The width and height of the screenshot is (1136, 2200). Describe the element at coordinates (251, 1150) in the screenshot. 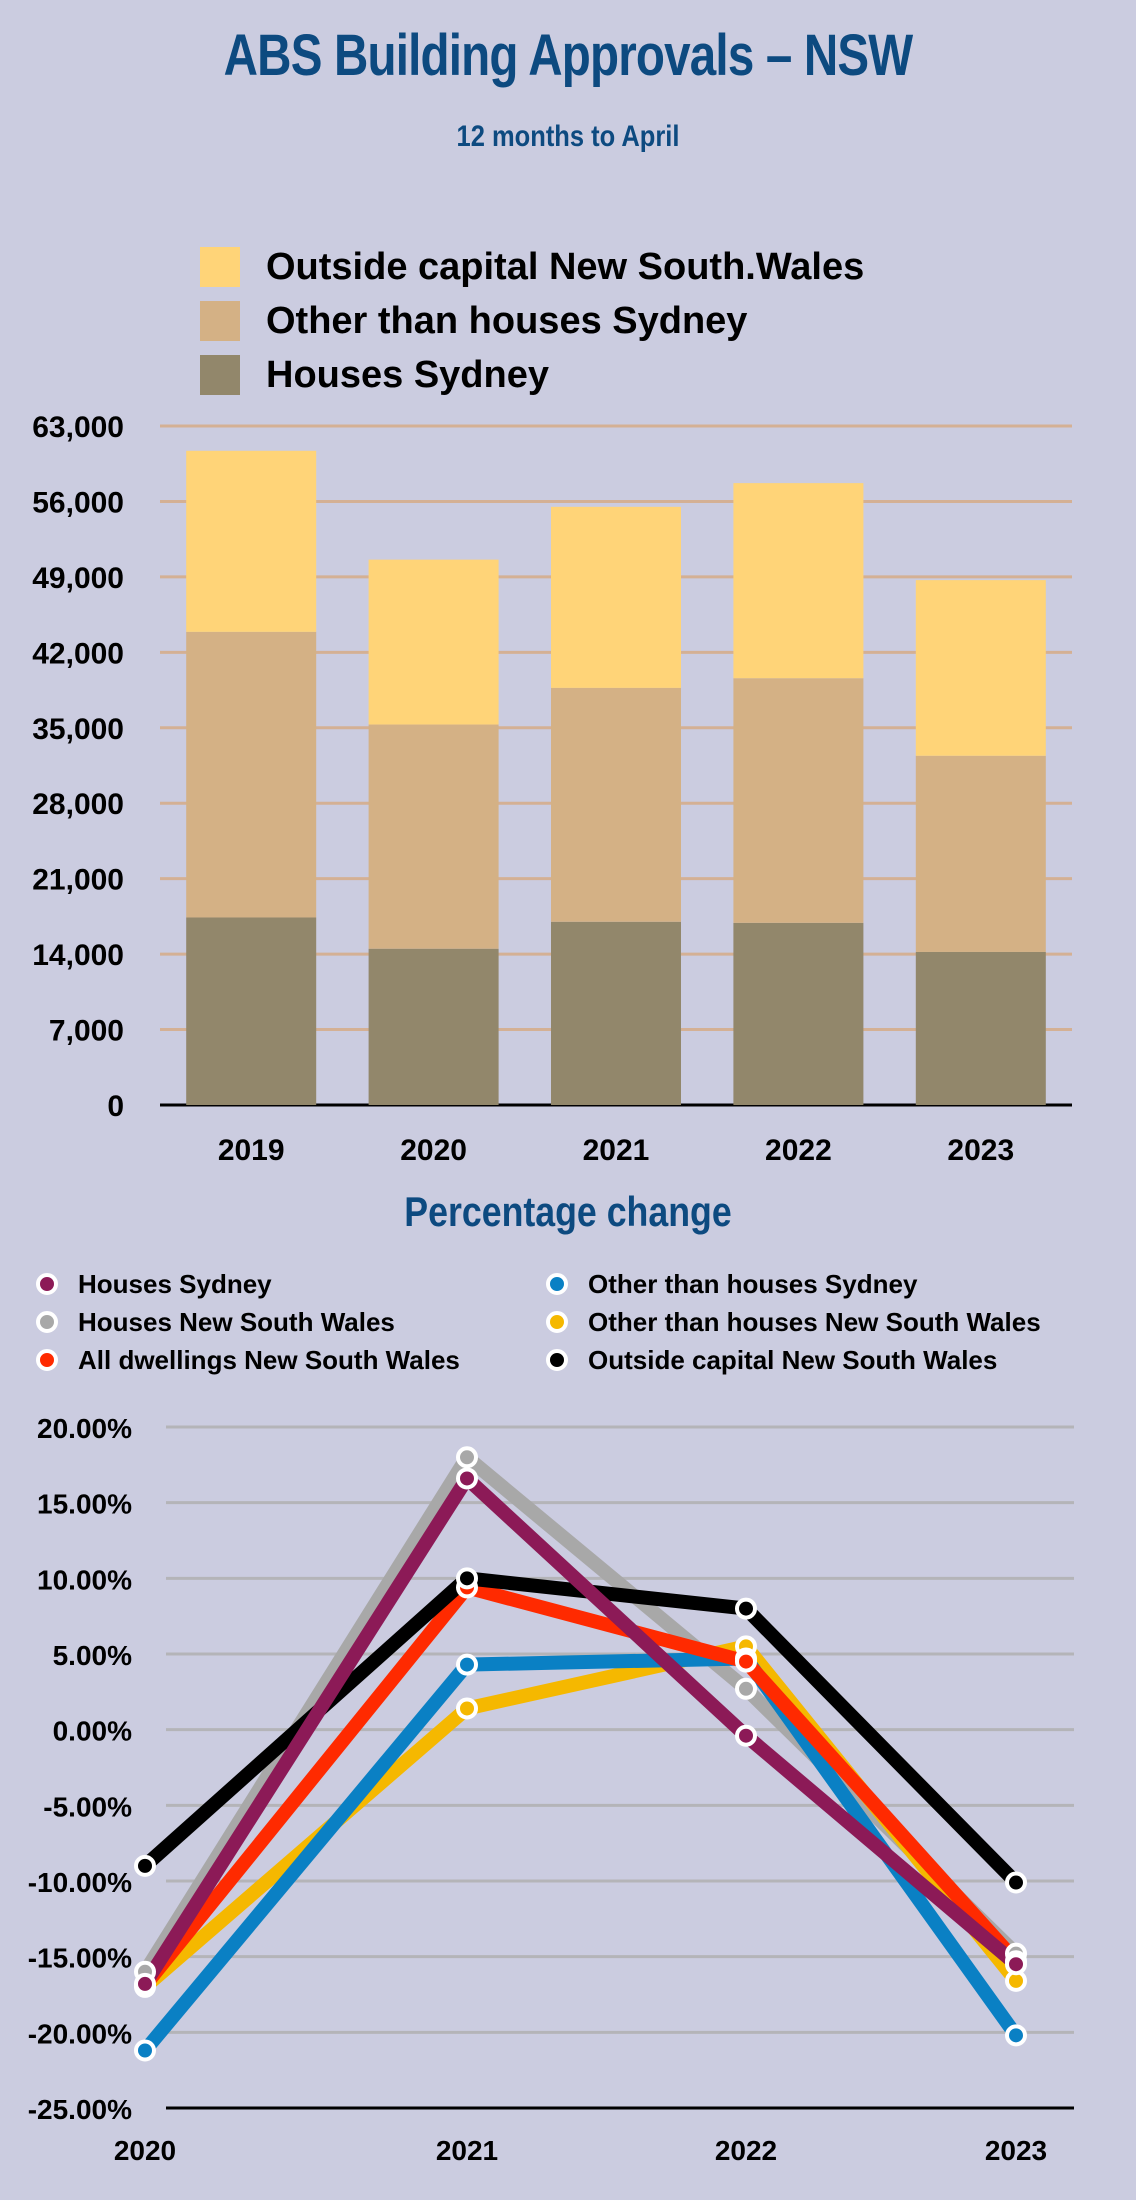

I see `x-tick-label: 2019` at that location.